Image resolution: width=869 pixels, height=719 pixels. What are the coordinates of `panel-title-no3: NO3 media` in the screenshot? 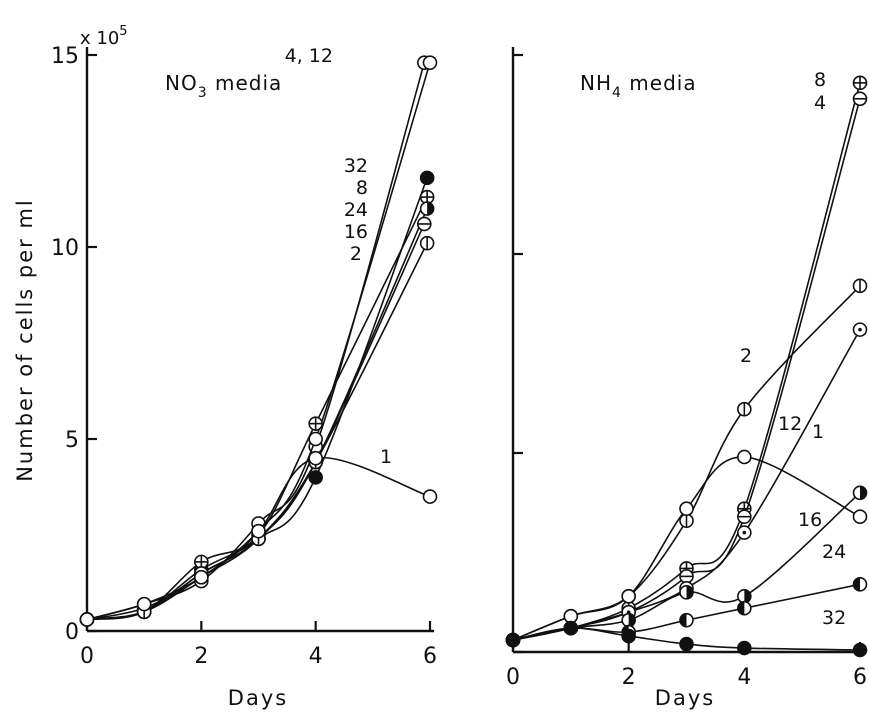 It's located at (223, 86).